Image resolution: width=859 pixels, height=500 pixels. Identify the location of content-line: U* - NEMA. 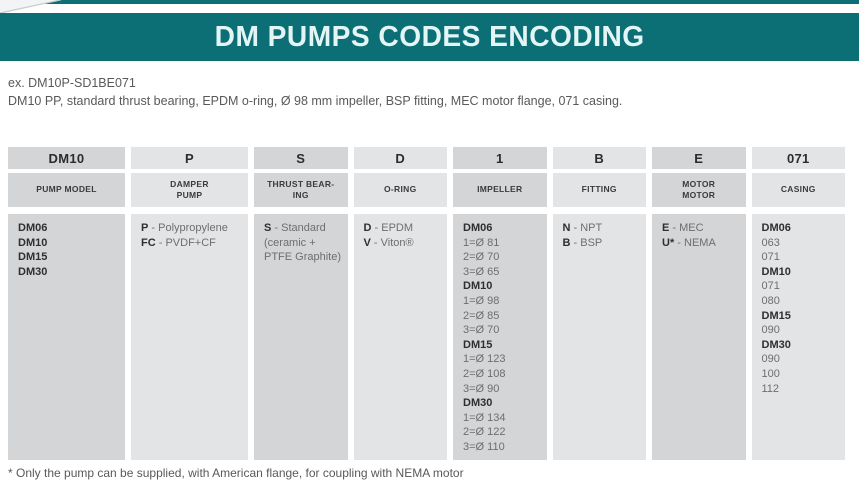
(689, 242).